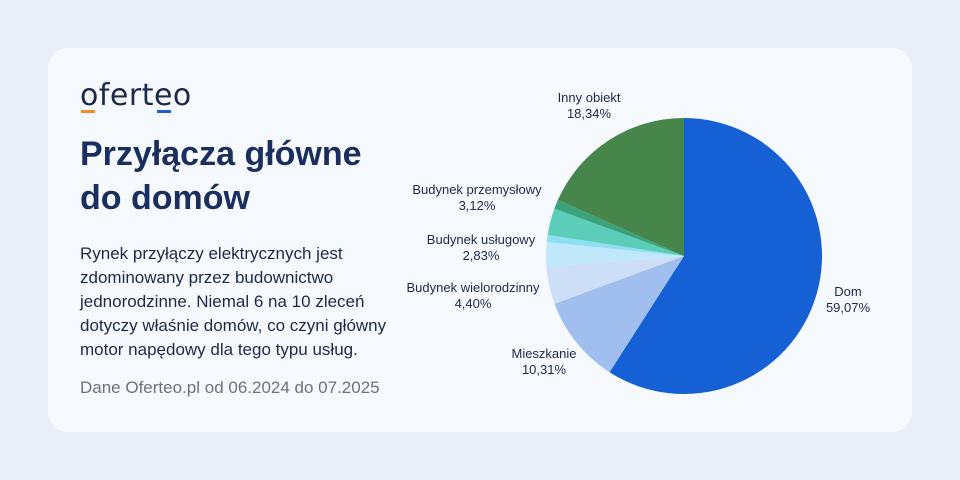  What do you see at coordinates (589, 97) in the screenshot?
I see `slice-label: Inny obiekt` at bounding box center [589, 97].